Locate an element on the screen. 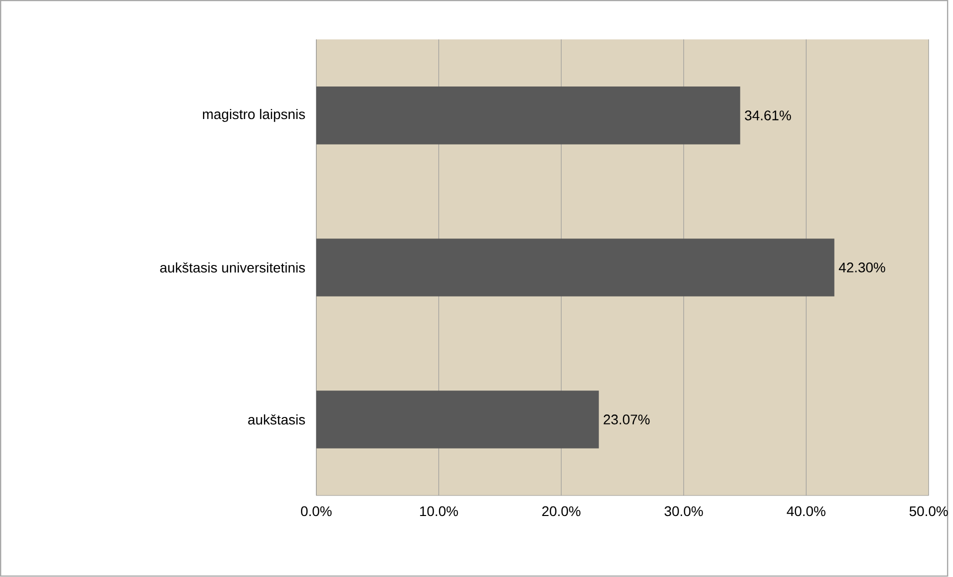 The width and height of the screenshot is (953, 577). y-tick-label: aukštasis universitetinis is located at coordinates (232, 267).